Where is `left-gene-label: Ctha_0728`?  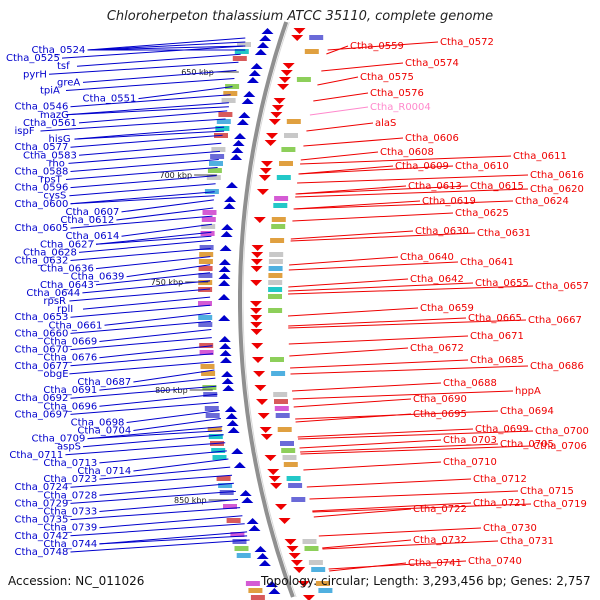
left-gene-label: Ctha_0728 is located at coordinates (70, 495).